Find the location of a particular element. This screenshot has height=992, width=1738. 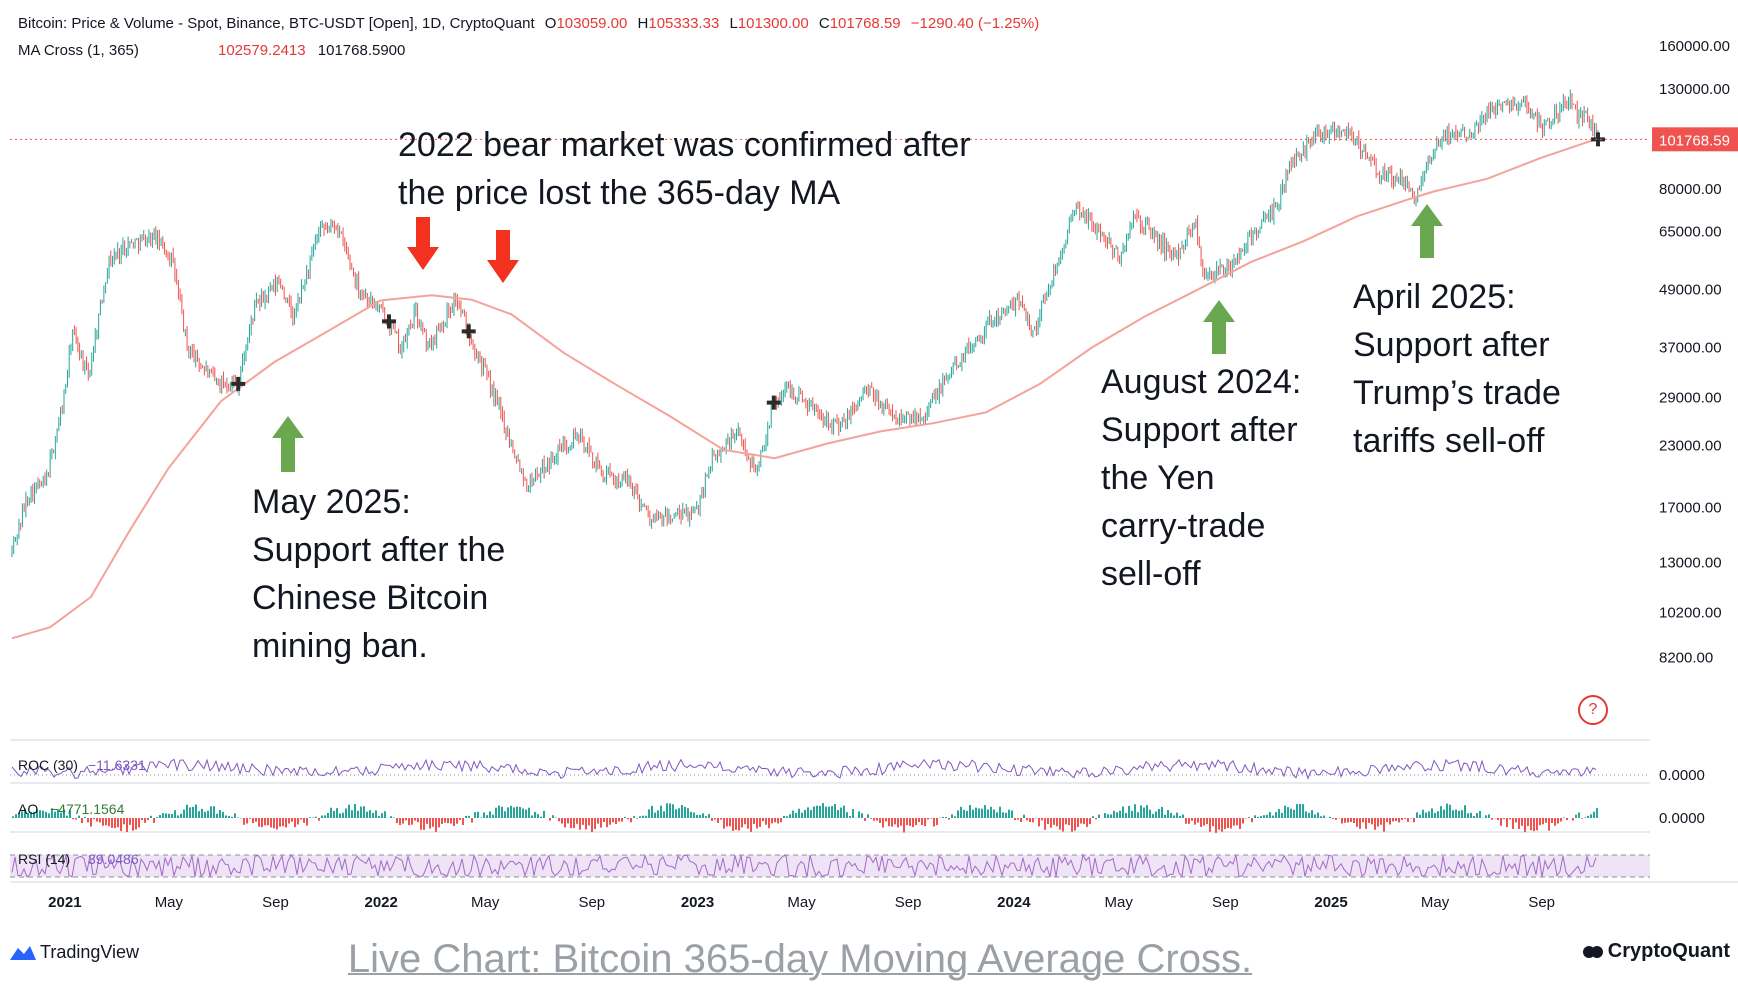

y-tick-label: 49000.00 is located at coordinates (1690, 290).